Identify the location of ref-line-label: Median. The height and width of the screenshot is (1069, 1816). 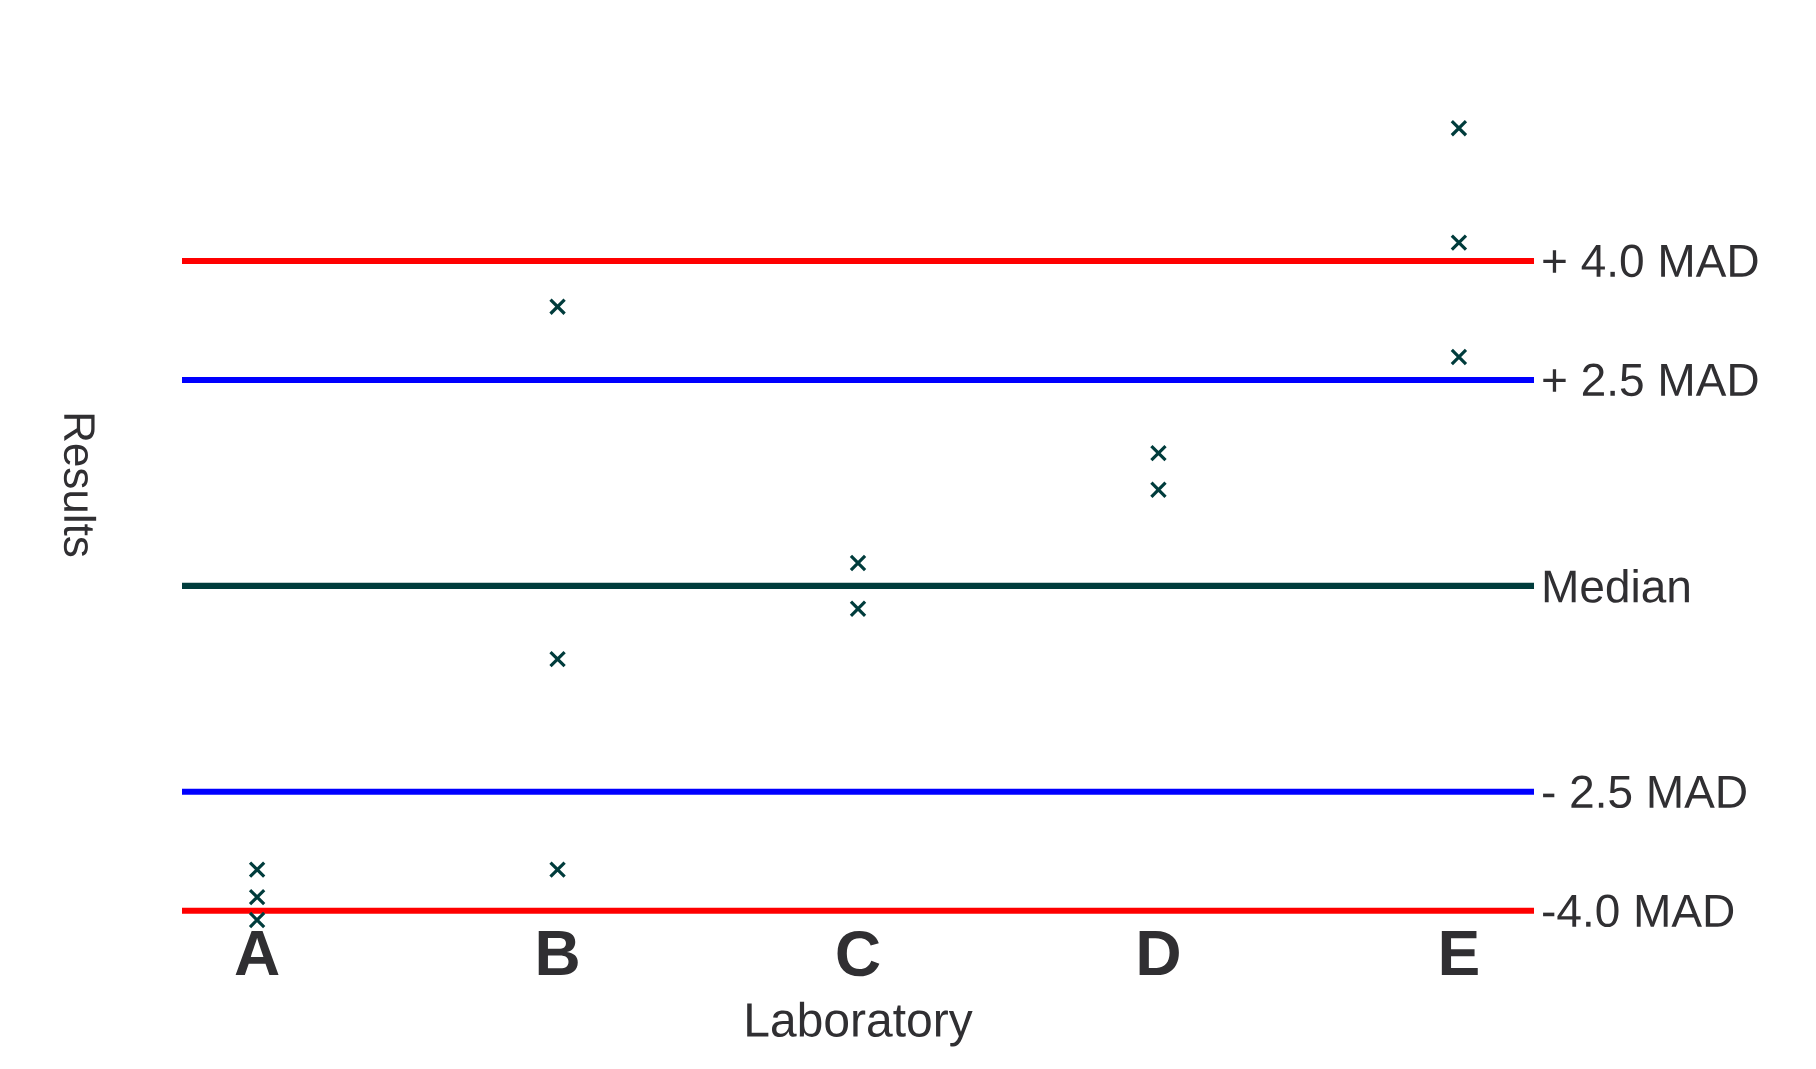
(1616, 585).